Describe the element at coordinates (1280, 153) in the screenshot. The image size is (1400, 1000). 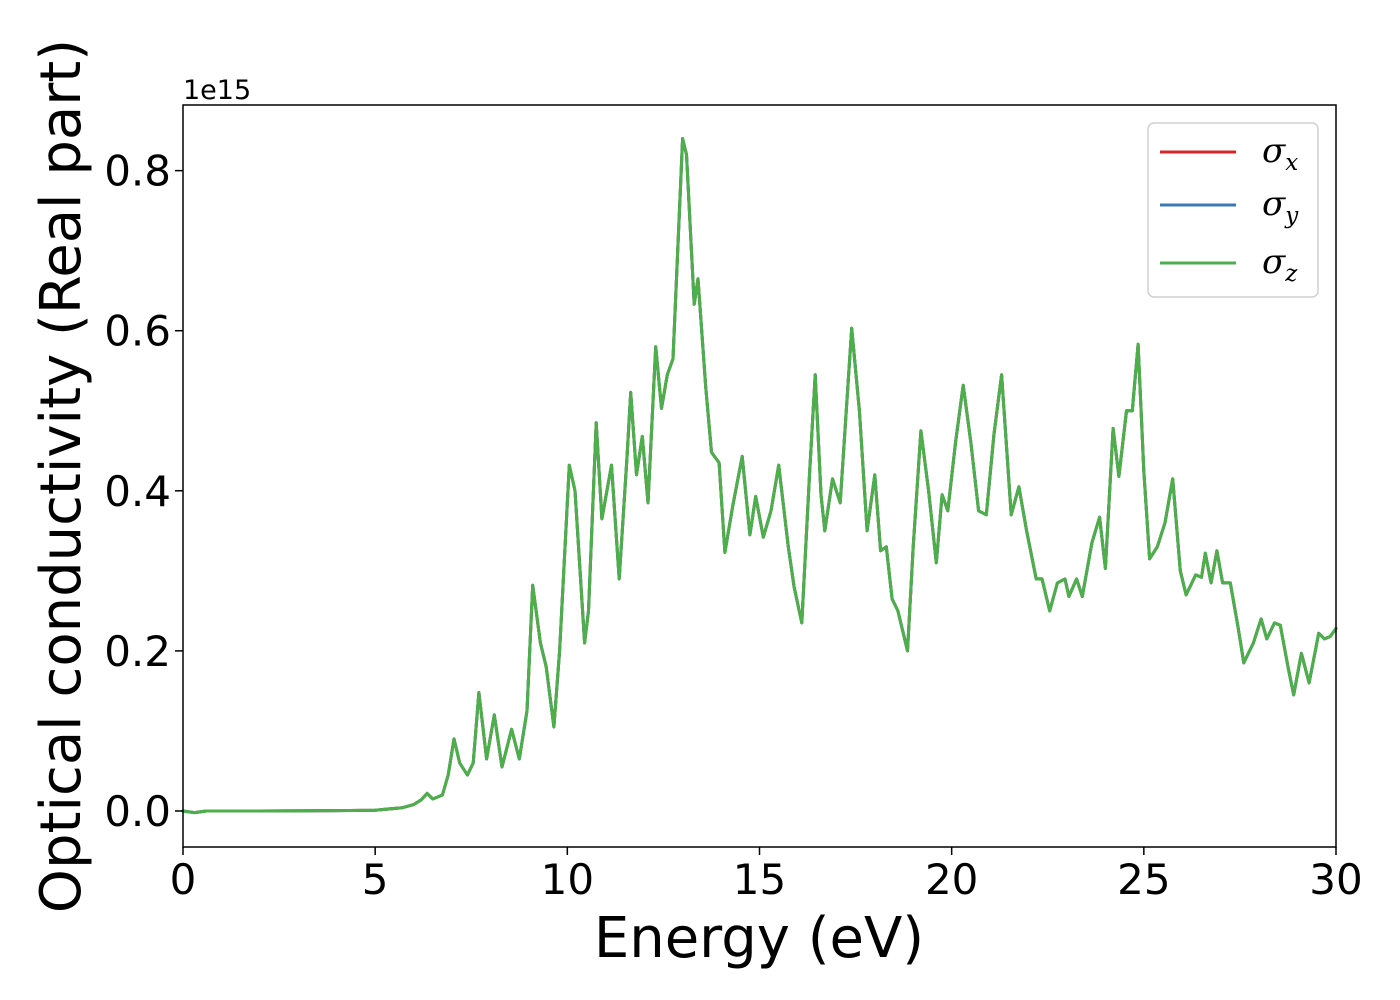
I see `legend-label-x: σx` at that location.